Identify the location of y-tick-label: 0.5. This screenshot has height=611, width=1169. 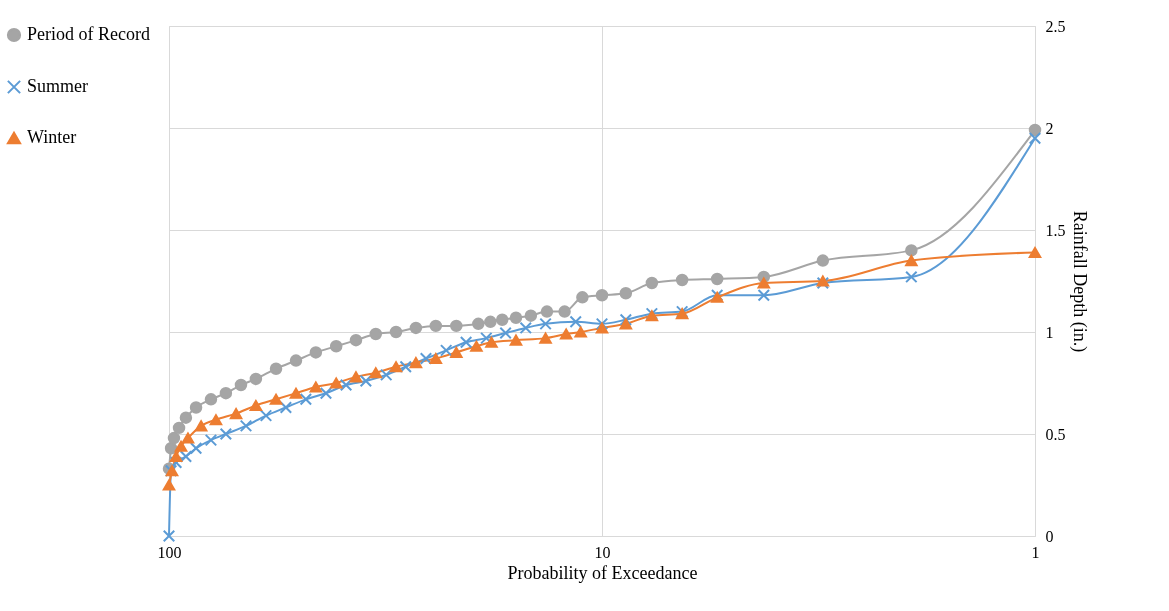
(1055, 434).